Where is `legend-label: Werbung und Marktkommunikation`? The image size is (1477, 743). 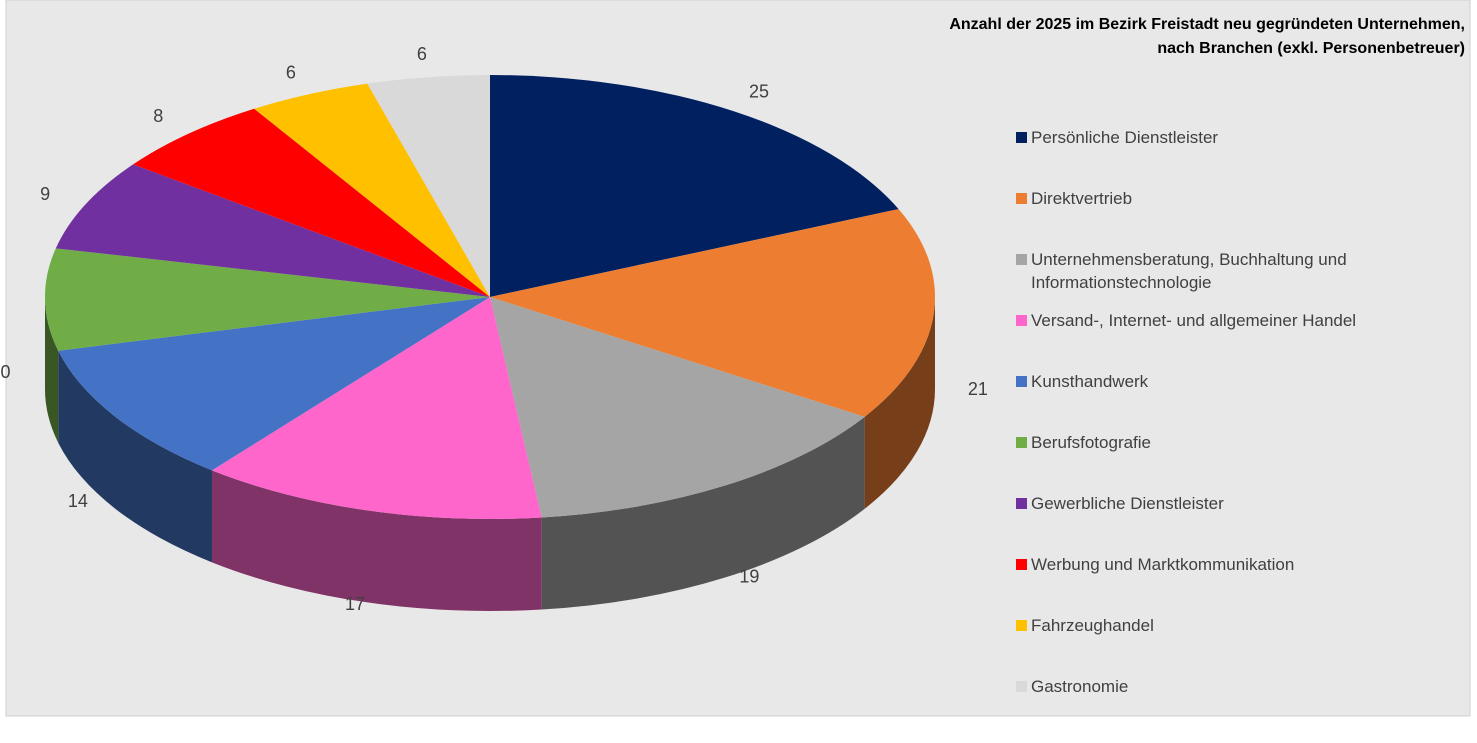
legend-label: Werbung und Marktkommunikation is located at coordinates (1163, 564).